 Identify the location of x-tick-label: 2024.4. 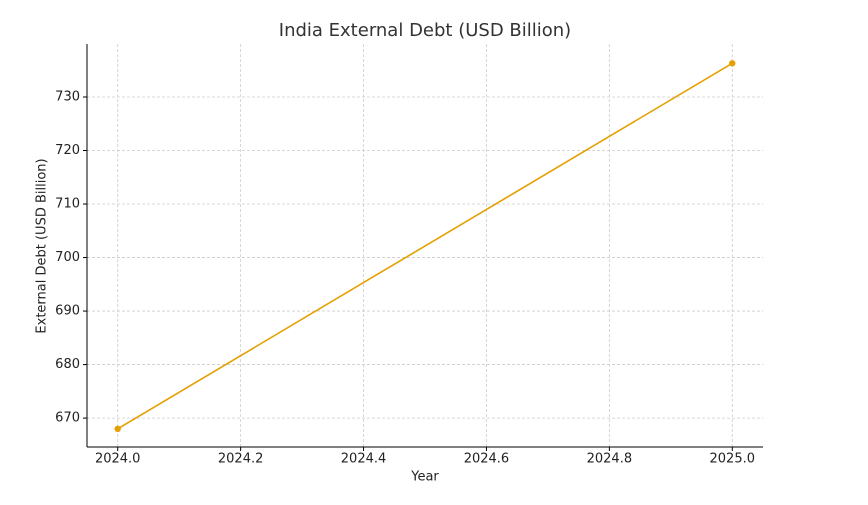
(364, 459).